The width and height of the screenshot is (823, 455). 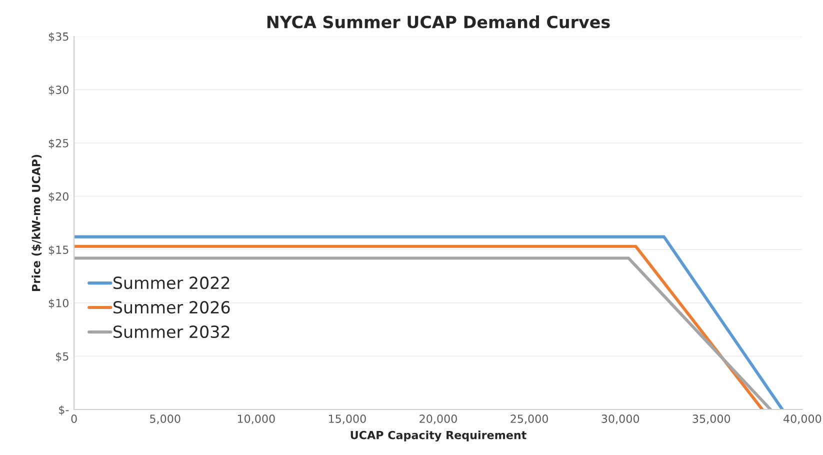 What do you see at coordinates (347, 419) in the screenshot?
I see `x-tick-label: 15,000` at bounding box center [347, 419].